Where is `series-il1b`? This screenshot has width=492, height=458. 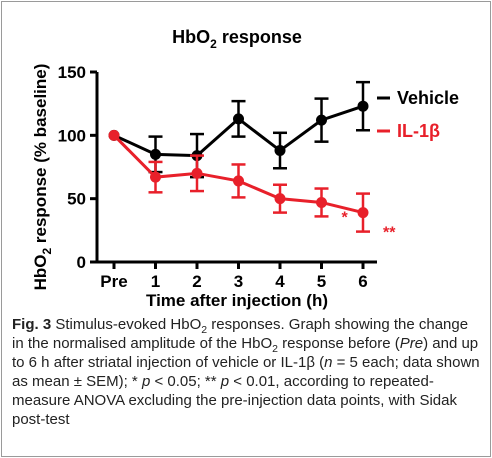 series-il1b is located at coordinates (239, 181).